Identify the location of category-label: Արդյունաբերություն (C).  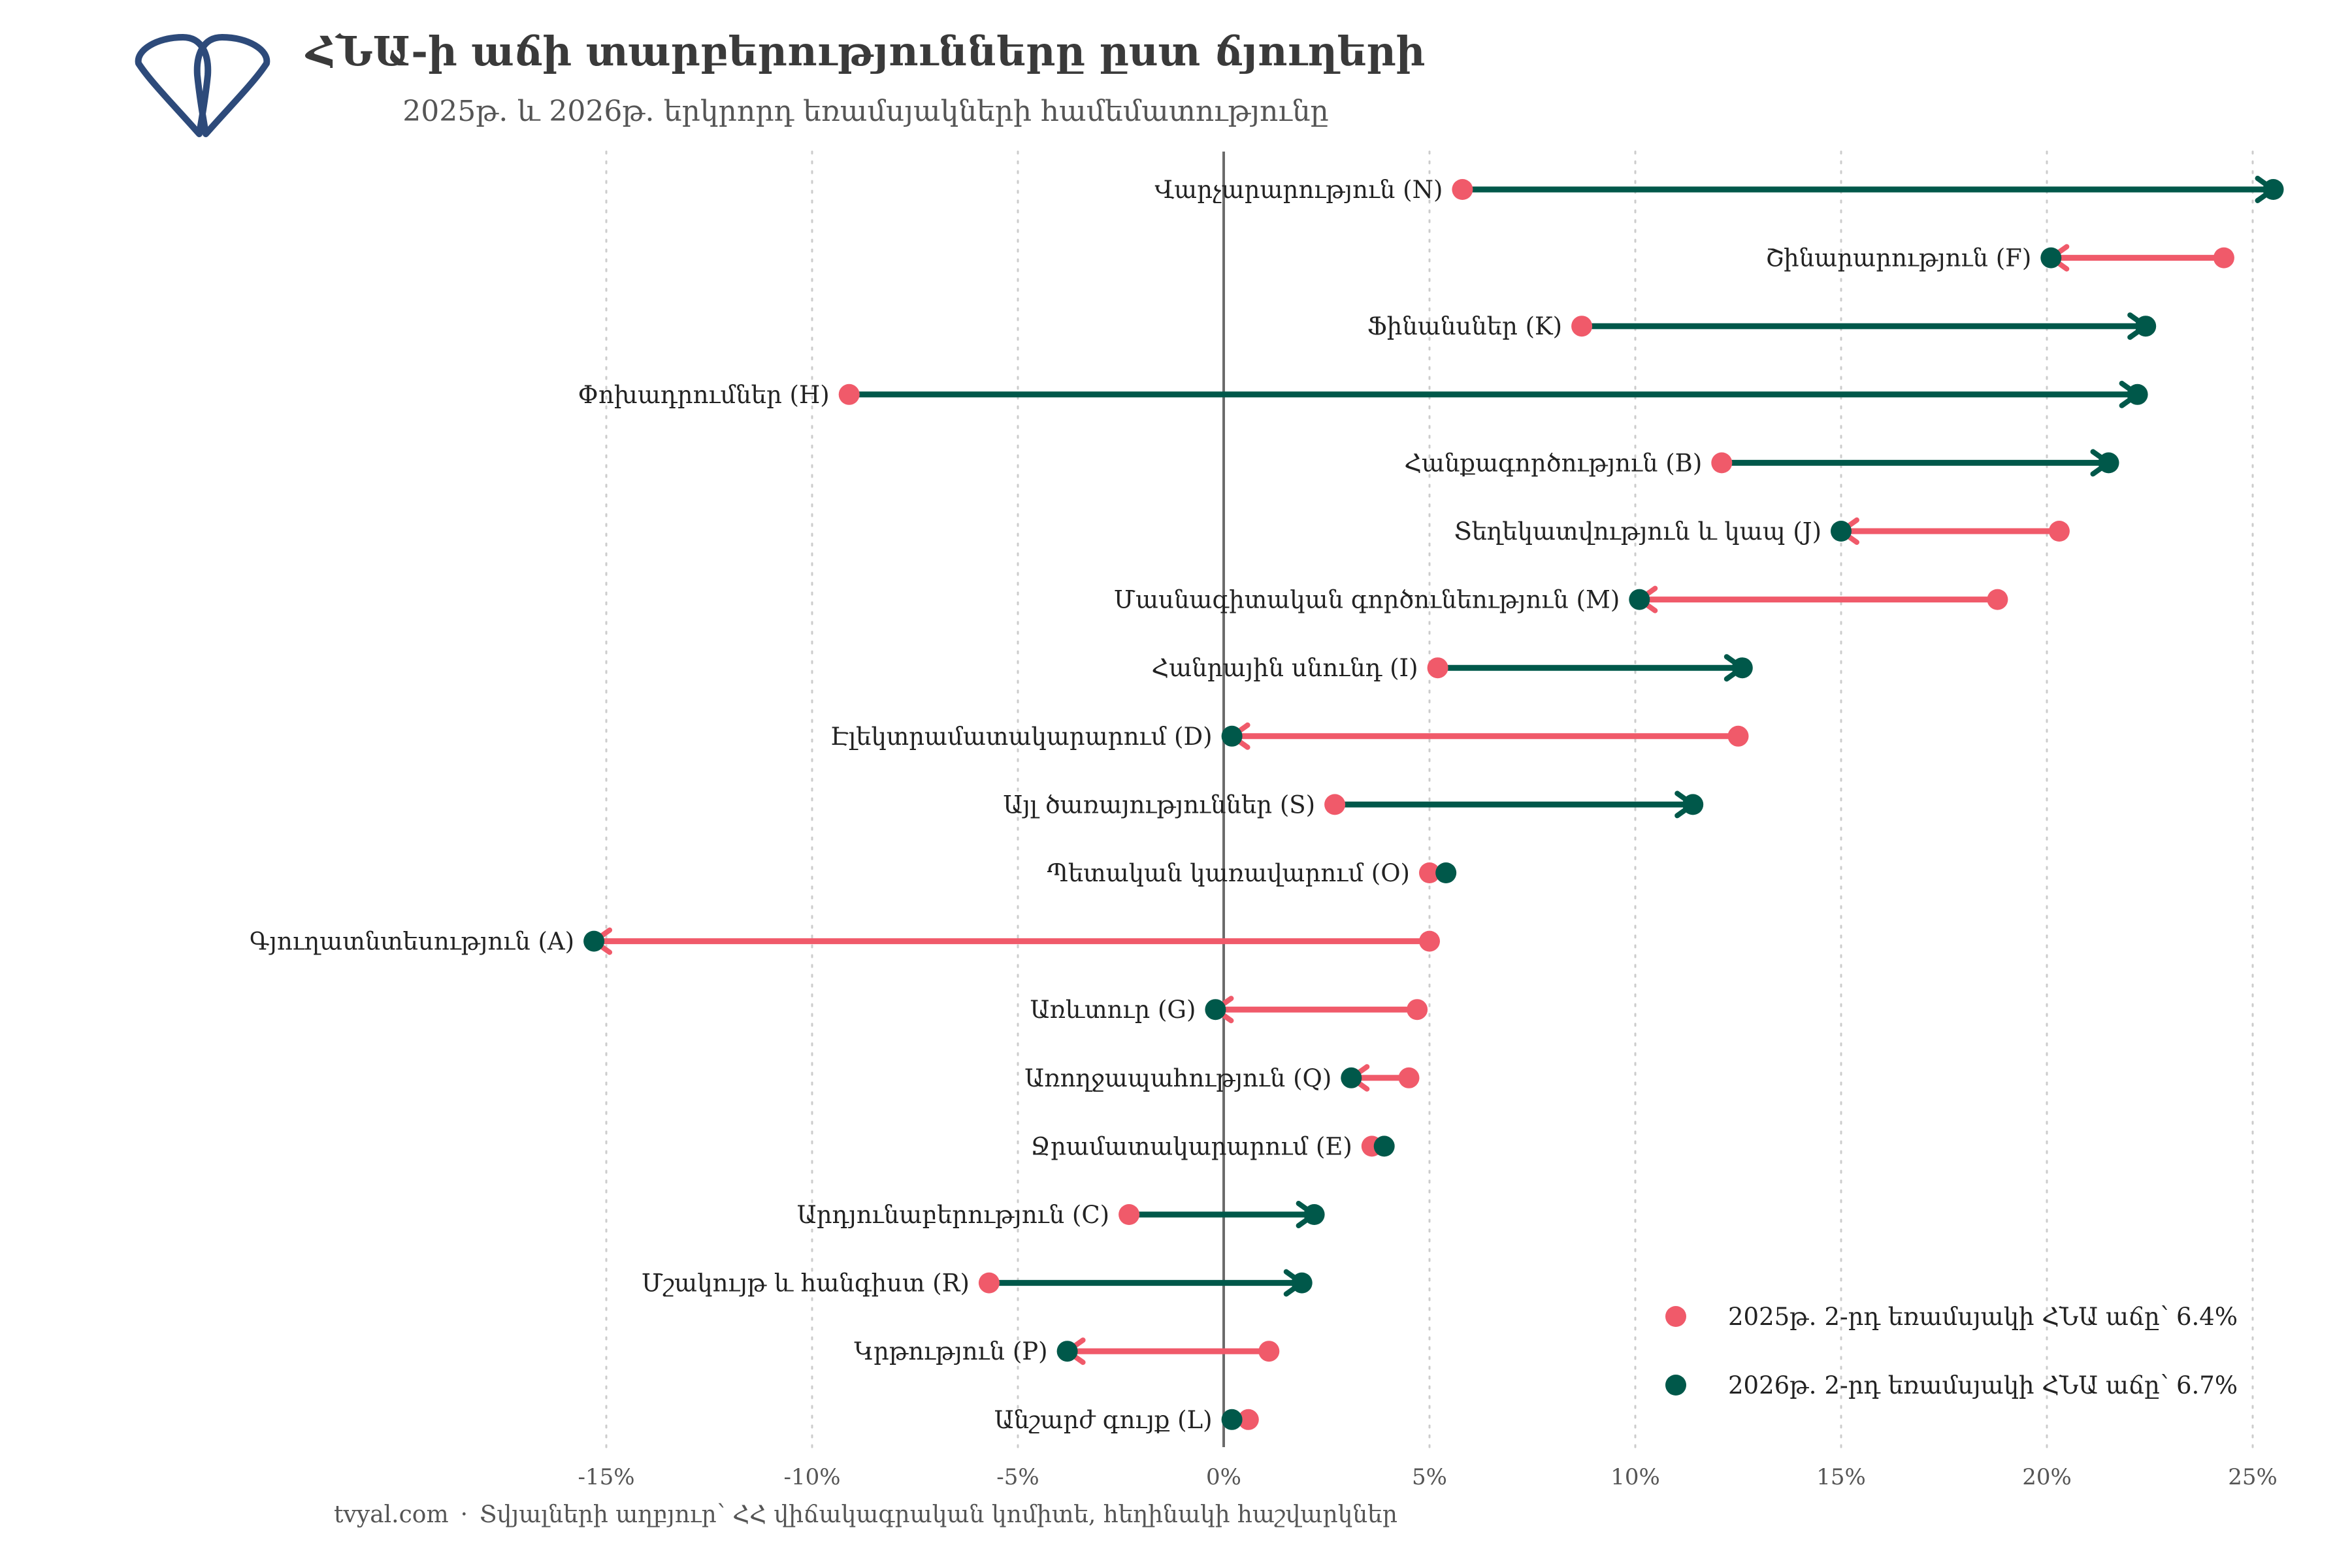
(953, 1215).